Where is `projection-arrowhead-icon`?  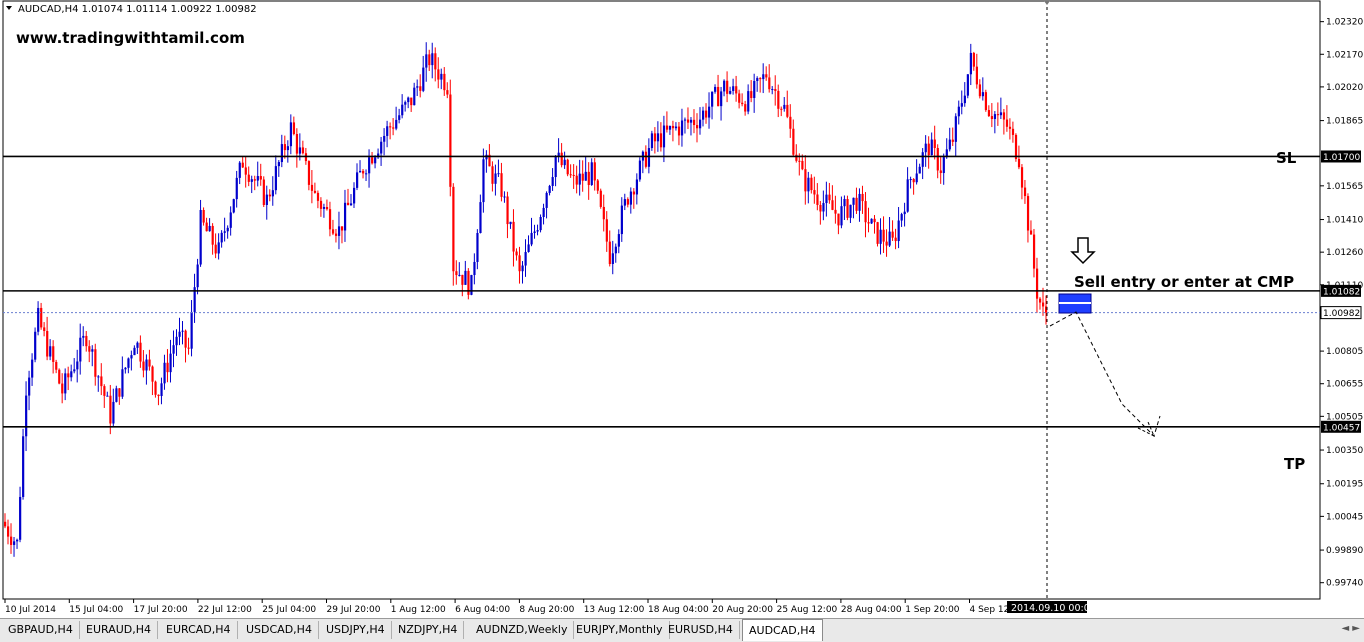 projection-arrowhead-icon is located at coordinates (1146, 429).